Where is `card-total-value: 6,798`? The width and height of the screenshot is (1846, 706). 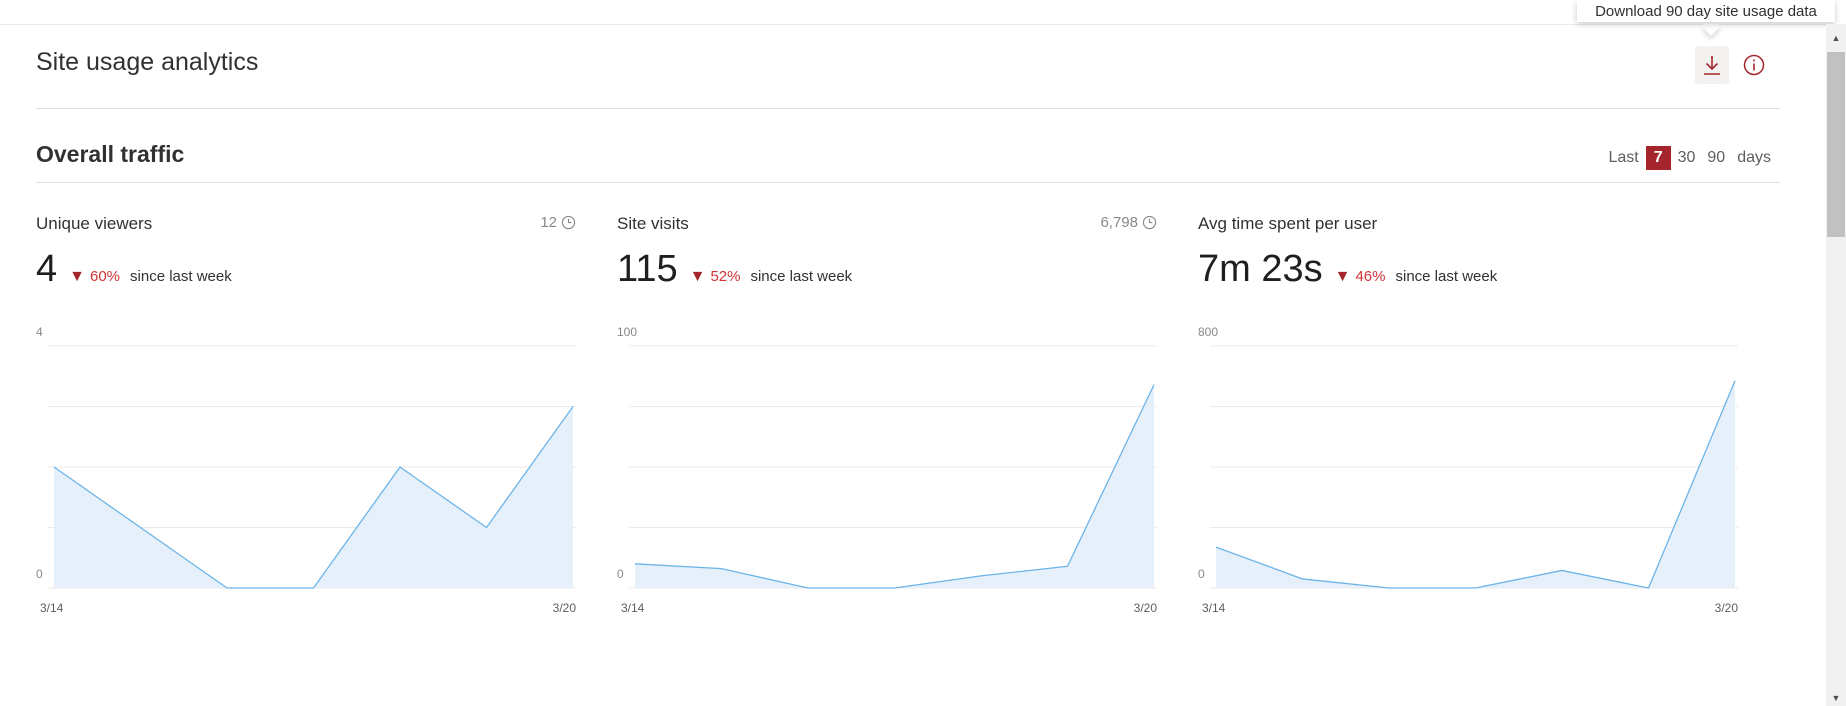 card-total-value: 6,798 is located at coordinates (1119, 222).